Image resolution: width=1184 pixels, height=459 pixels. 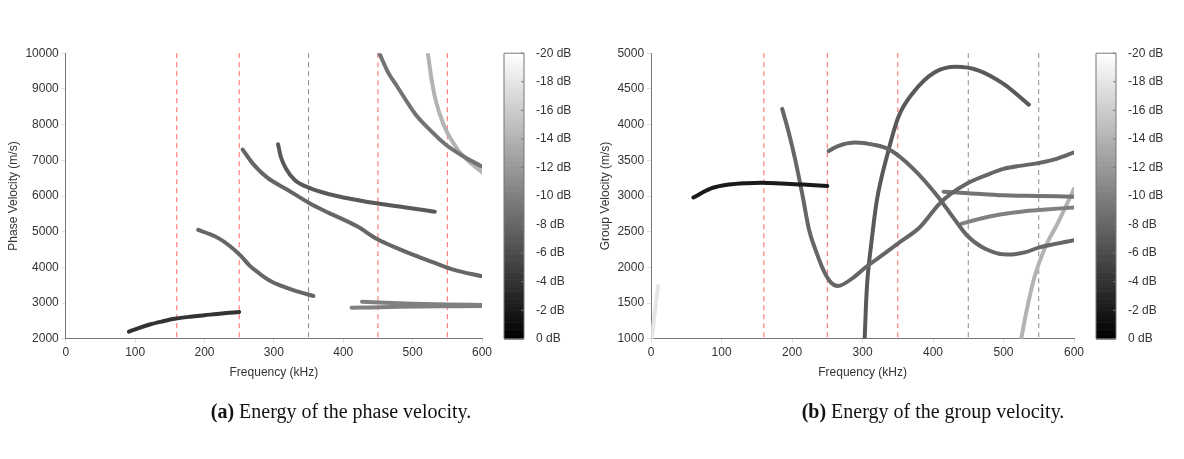 What do you see at coordinates (12, 196) in the screenshot?
I see `y-axis-title: Phase Velocity (m/s)` at bounding box center [12, 196].